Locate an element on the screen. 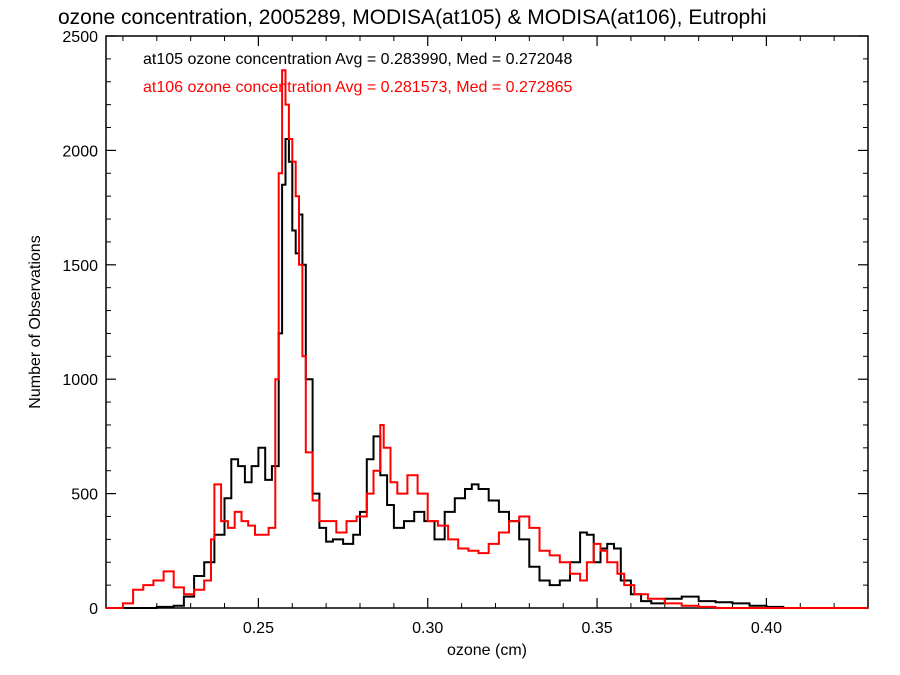 This screenshot has width=900, height=675. y-tick-label: 2500 is located at coordinates (80, 37).